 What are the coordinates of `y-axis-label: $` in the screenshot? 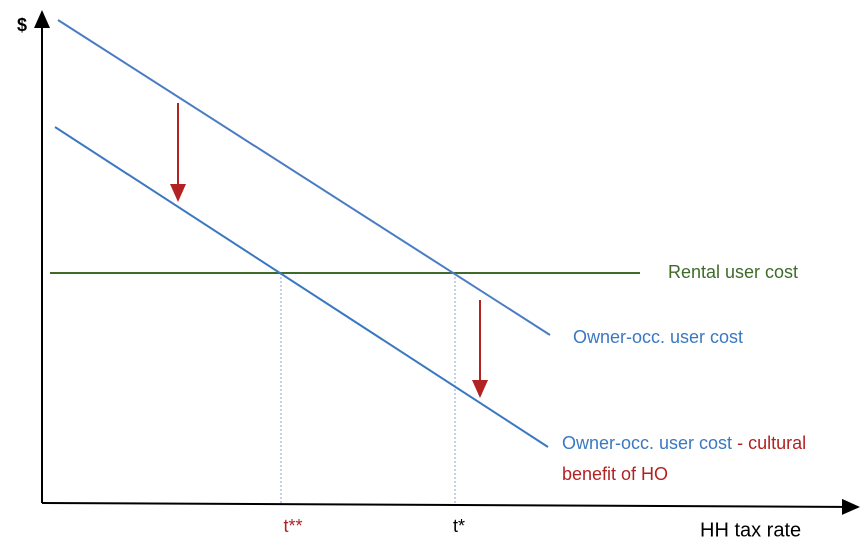 It's located at (22, 25).